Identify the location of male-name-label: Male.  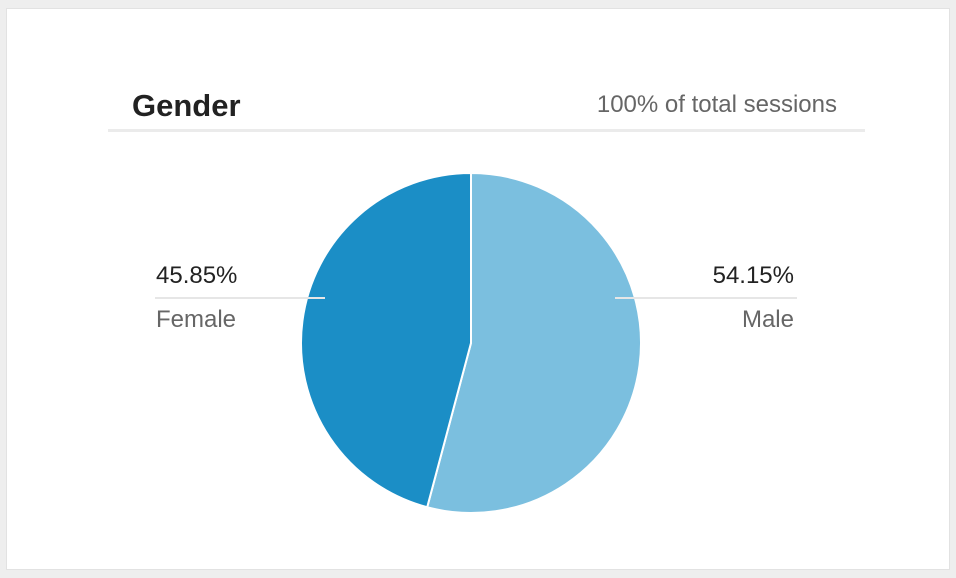
(767, 319).